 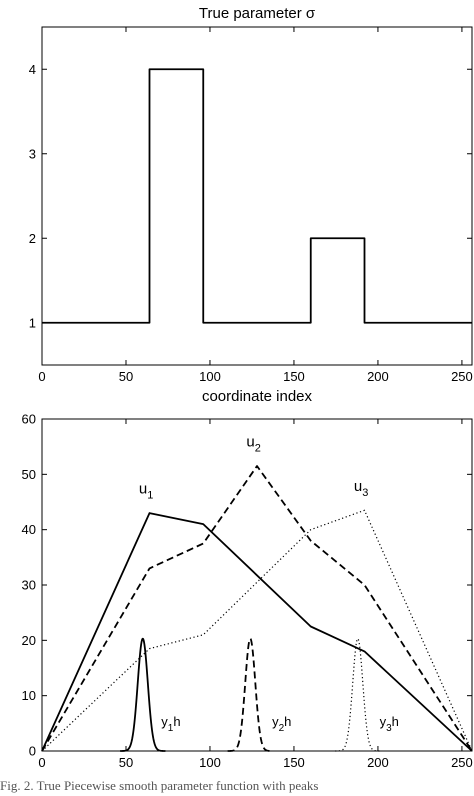 I want to click on y-tick-label: 3, so click(x=32, y=153).